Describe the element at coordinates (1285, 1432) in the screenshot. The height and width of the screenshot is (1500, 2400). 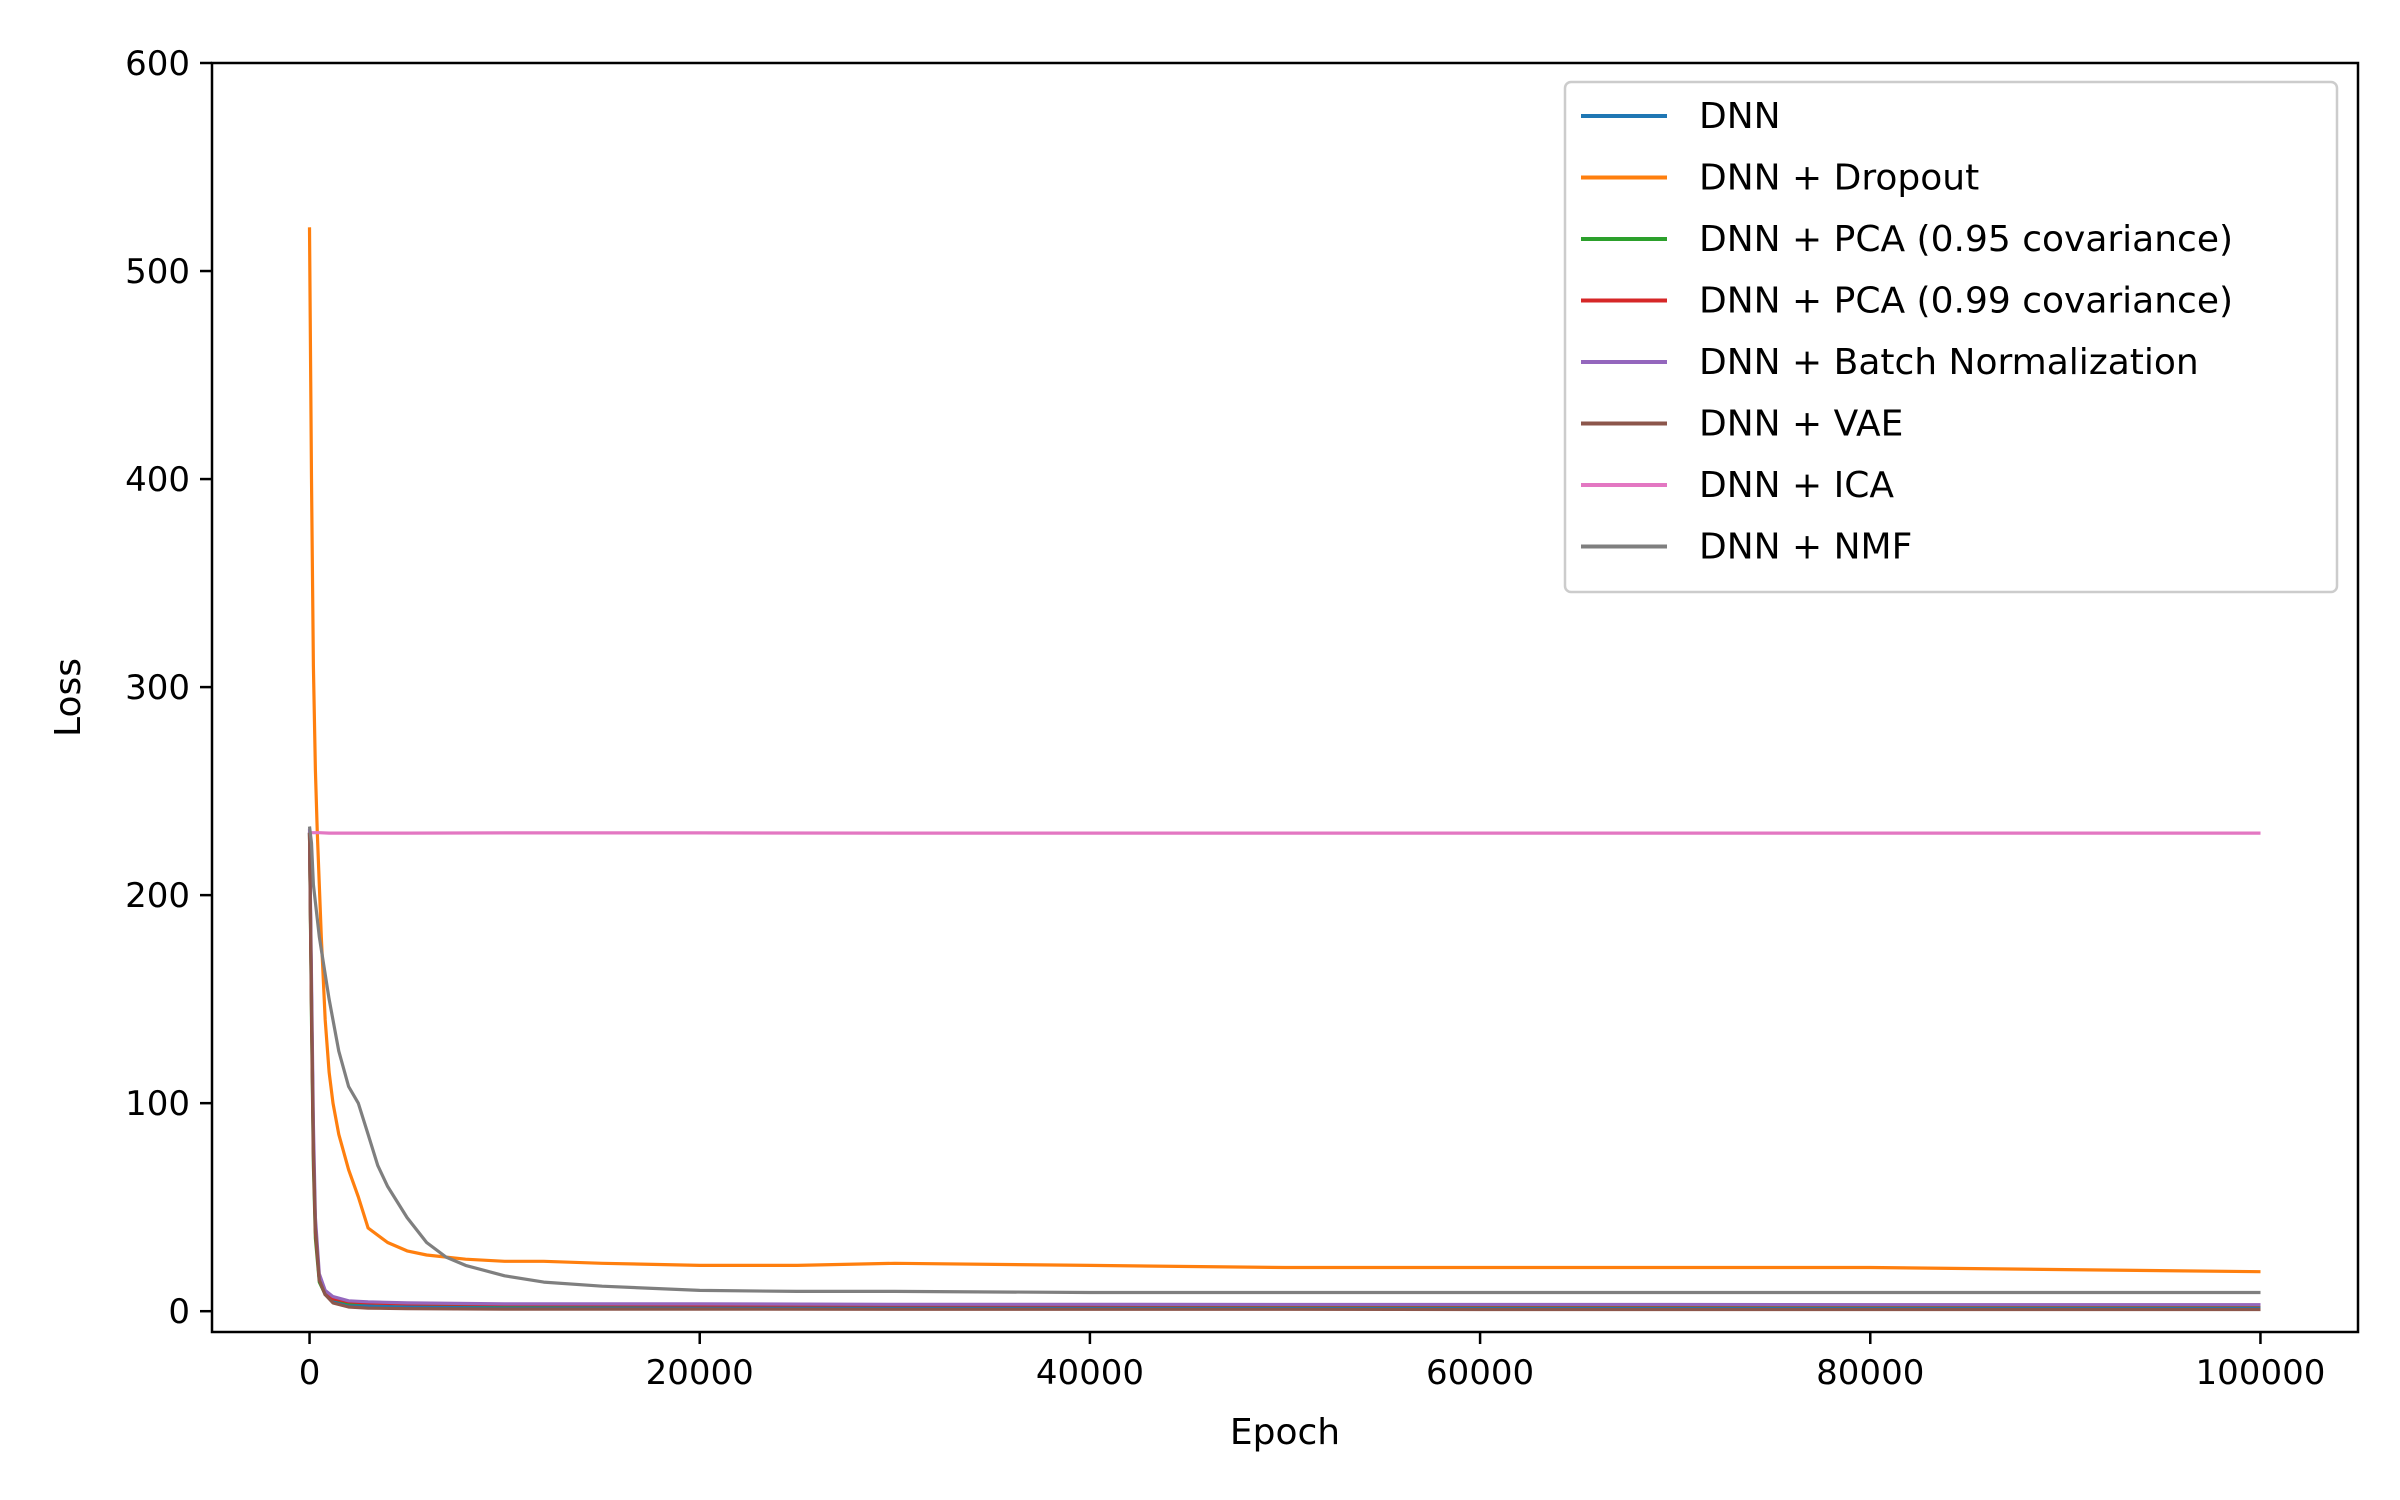
I see `x-axis-title: Epoch` at that location.